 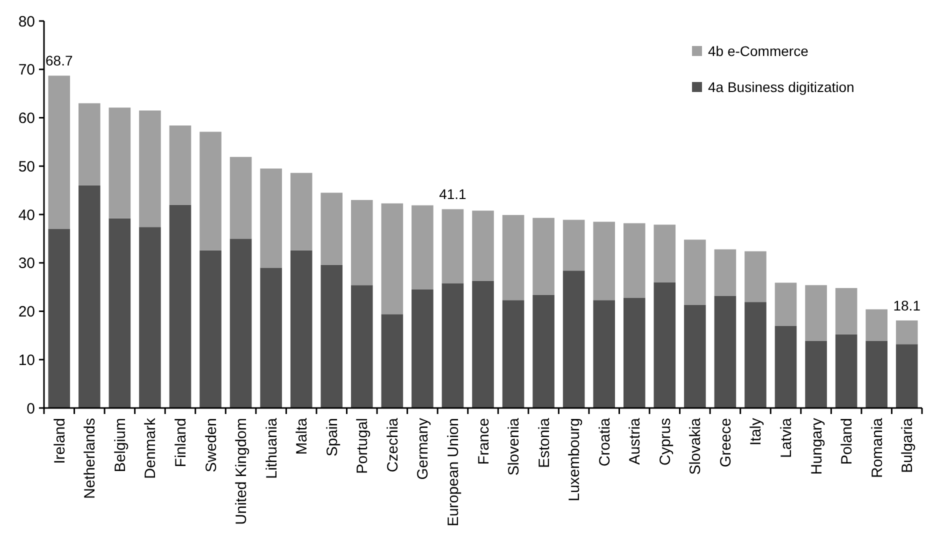 I want to click on x-tick-label: Malta, so click(x=302, y=436).